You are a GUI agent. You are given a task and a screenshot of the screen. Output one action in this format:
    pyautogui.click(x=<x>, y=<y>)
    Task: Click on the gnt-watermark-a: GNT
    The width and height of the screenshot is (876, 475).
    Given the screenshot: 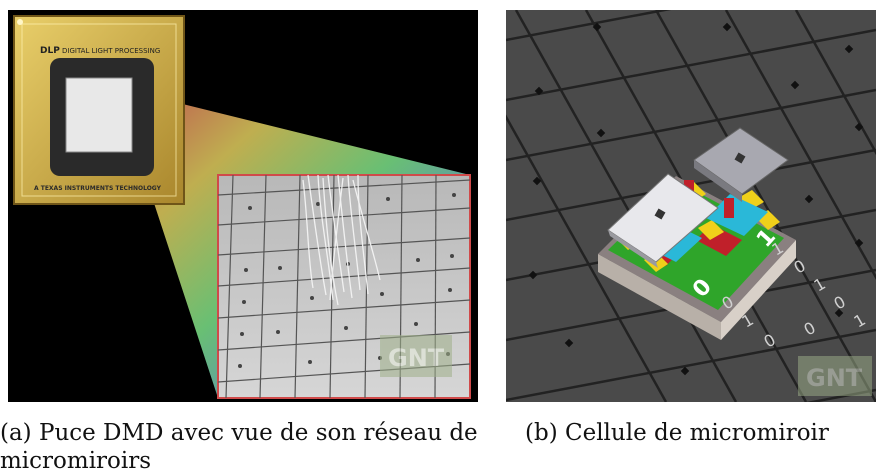 What is the action you would take?
    pyautogui.click(x=416, y=356)
    